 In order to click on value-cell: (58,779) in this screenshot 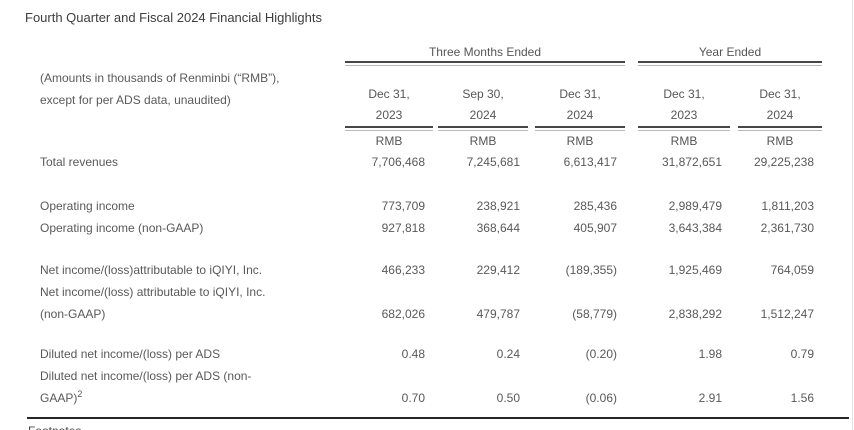, I will do `click(594, 314)`.